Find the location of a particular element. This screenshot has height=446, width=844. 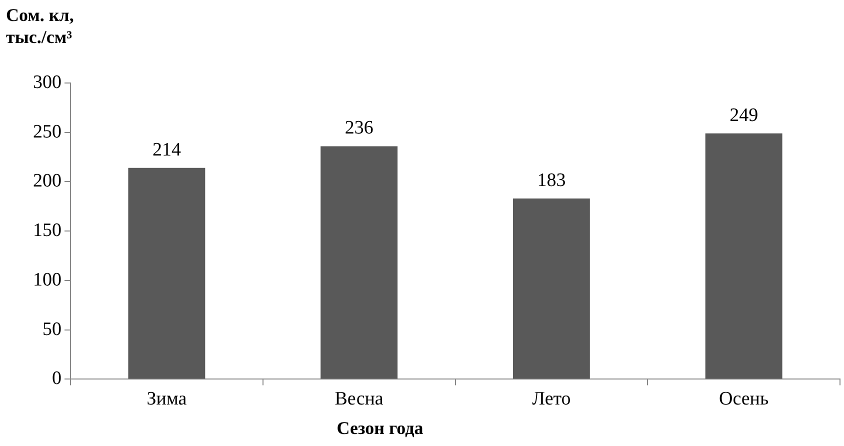

x-axis-title: Сезон года is located at coordinates (380, 428).